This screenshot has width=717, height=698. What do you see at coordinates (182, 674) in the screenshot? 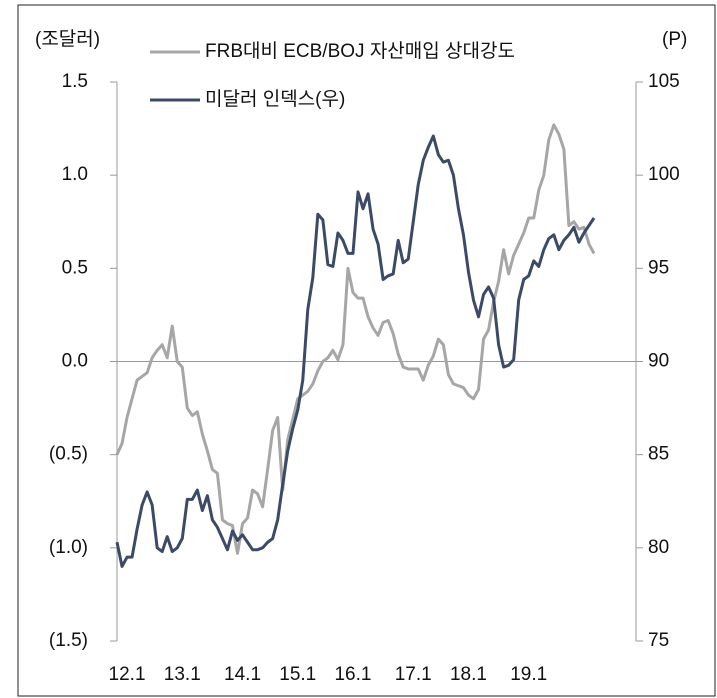
I see `x-tick-label: 13.1` at bounding box center [182, 674].